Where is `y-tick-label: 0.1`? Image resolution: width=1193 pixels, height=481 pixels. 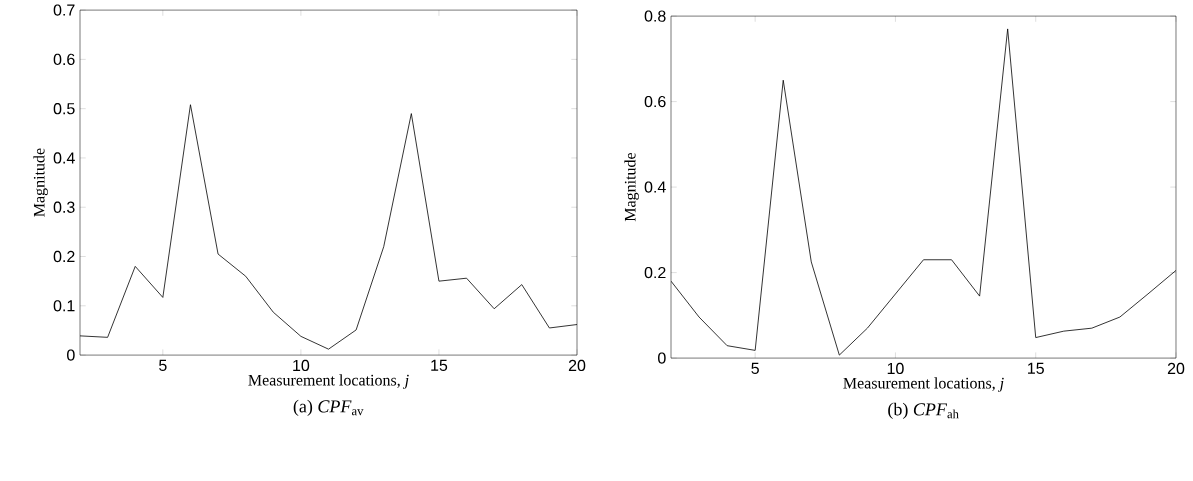
y-tick-label: 0.1 is located at coordinates (64, 306).